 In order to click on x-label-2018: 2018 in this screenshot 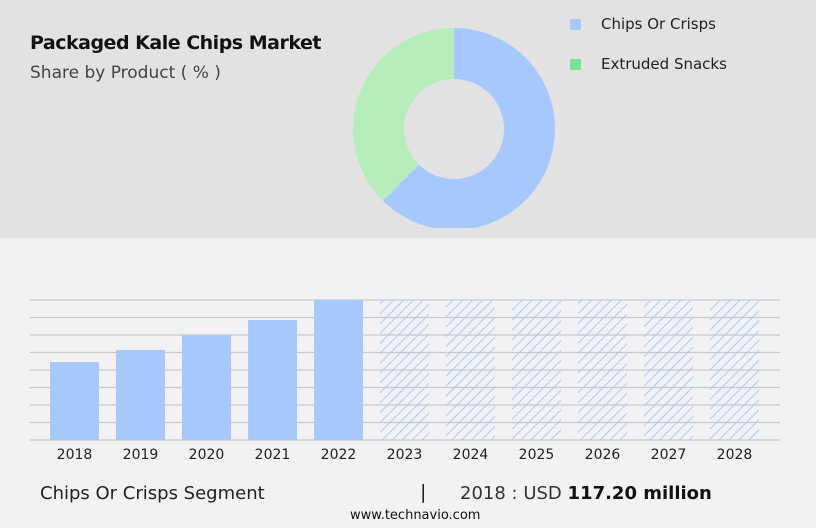, I will do `click(75, 455)`.